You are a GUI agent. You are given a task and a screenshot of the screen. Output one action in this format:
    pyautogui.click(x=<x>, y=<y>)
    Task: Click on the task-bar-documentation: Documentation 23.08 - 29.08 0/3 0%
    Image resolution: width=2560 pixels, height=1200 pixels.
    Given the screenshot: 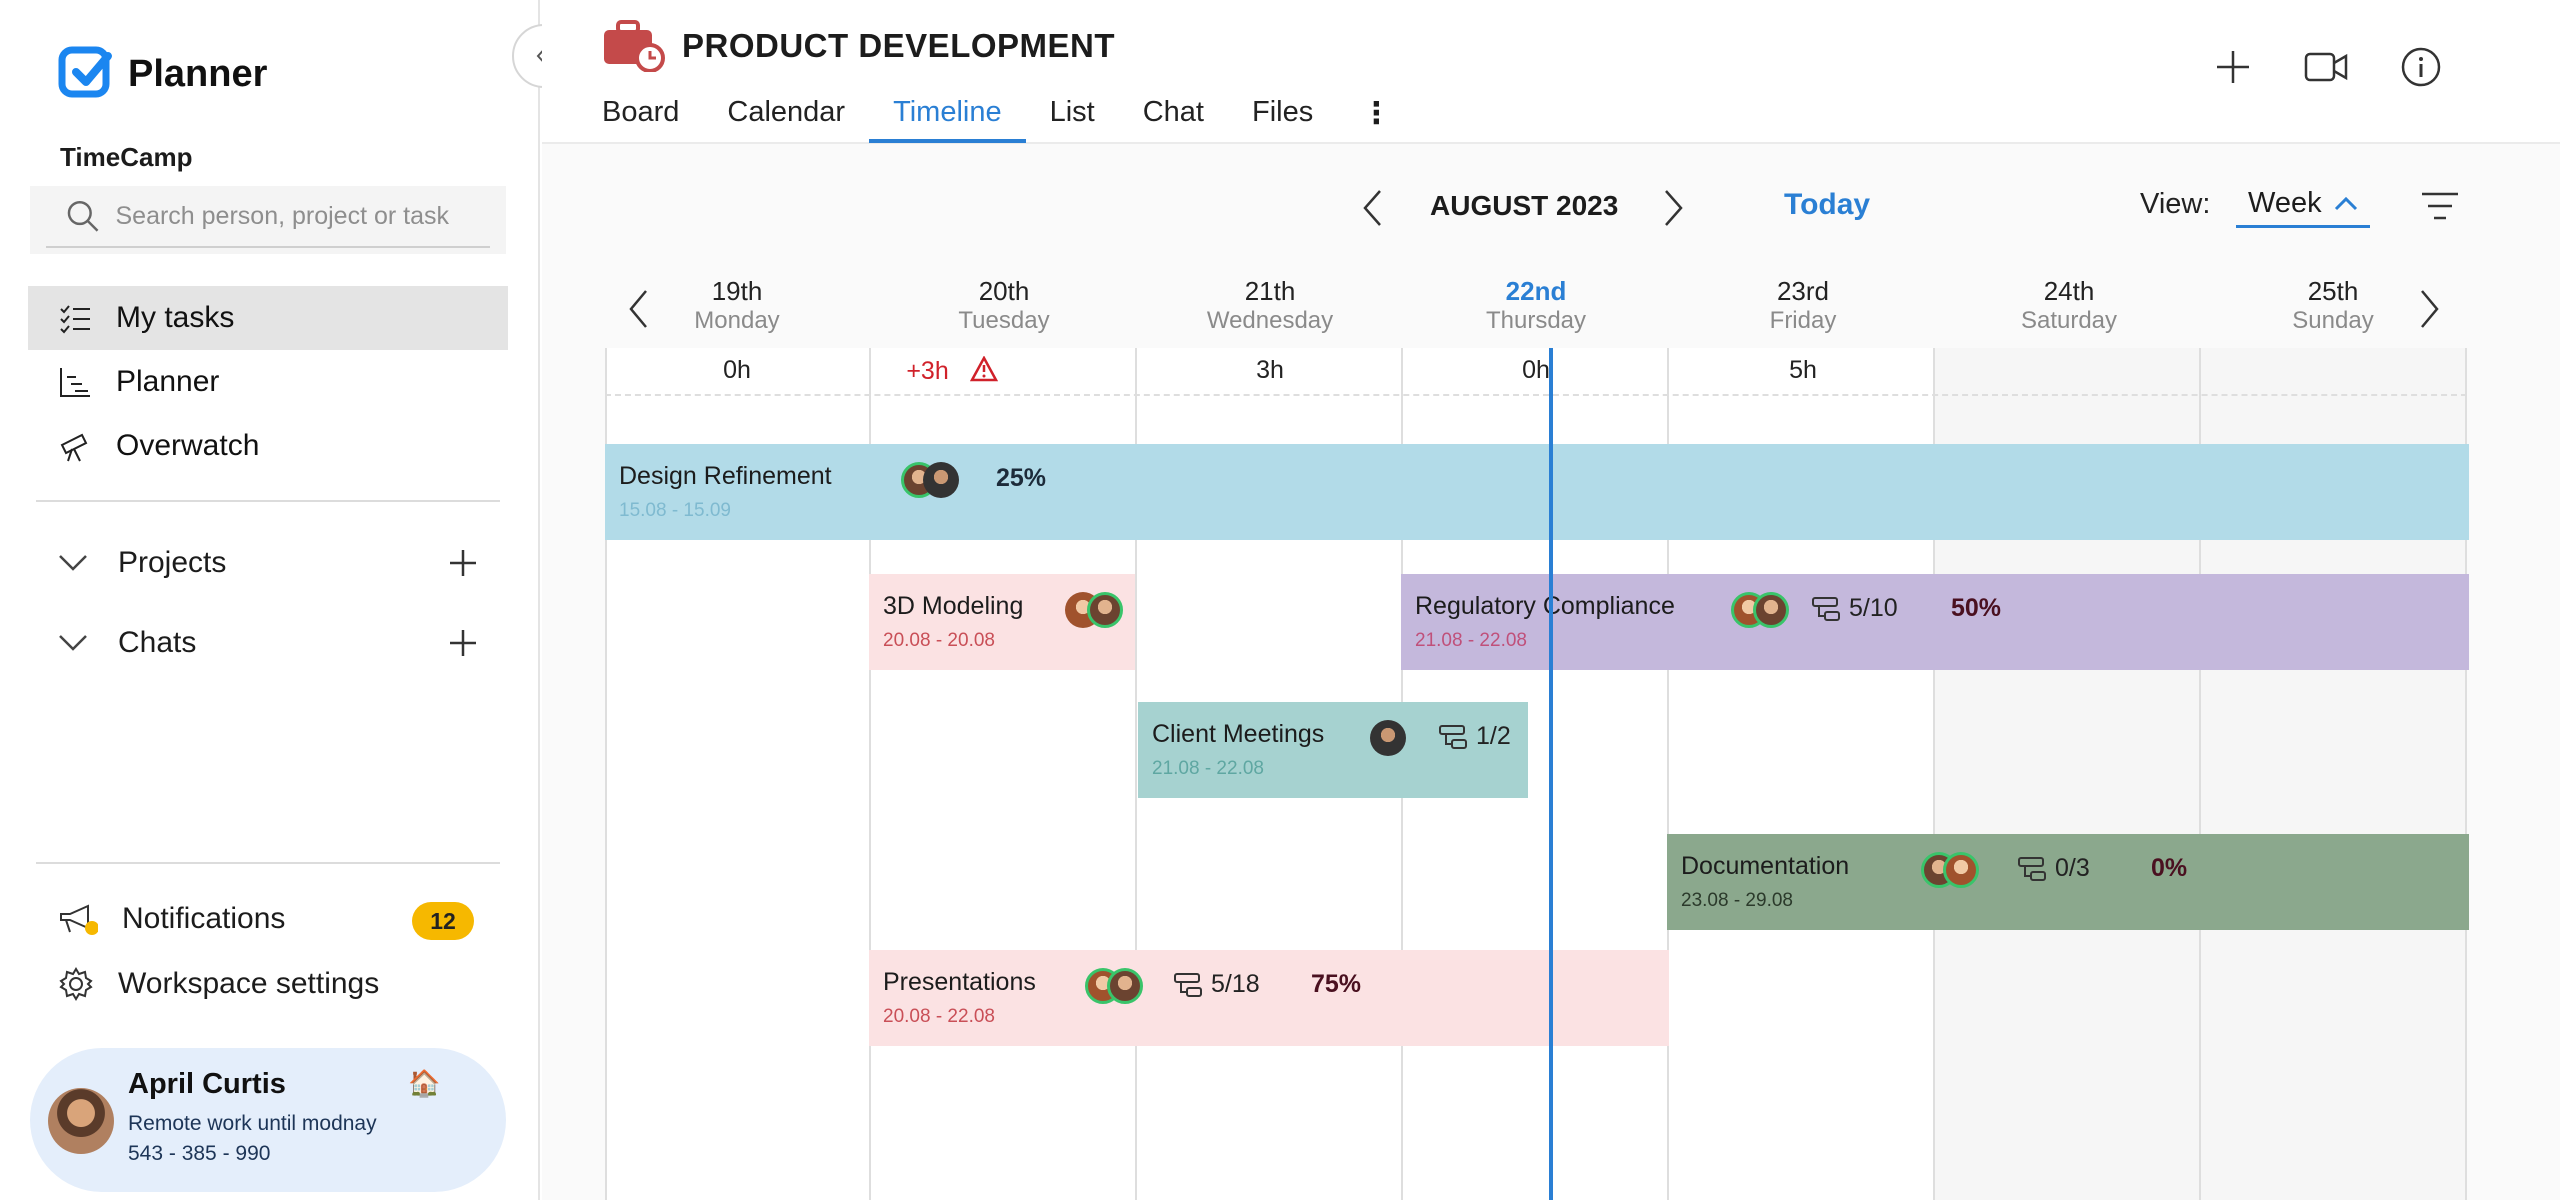 What is the action you would take?
    pyautogui.click(x=2068, y=882)
    